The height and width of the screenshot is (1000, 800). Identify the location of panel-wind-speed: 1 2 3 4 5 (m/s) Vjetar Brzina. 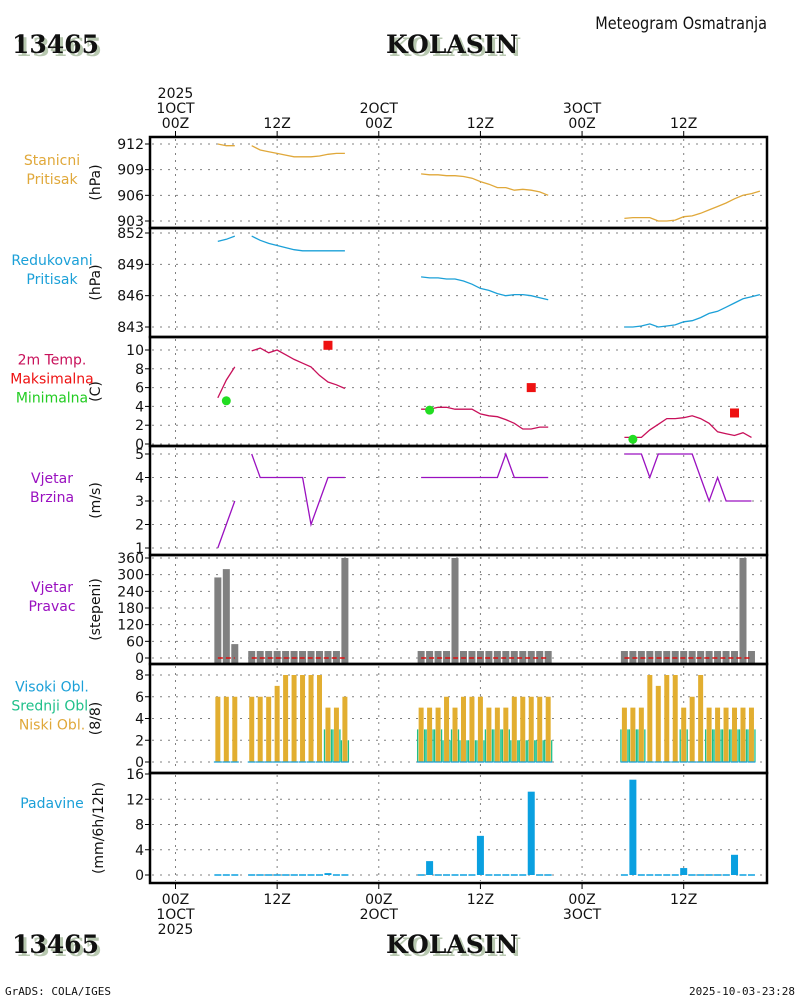
(399, 500).